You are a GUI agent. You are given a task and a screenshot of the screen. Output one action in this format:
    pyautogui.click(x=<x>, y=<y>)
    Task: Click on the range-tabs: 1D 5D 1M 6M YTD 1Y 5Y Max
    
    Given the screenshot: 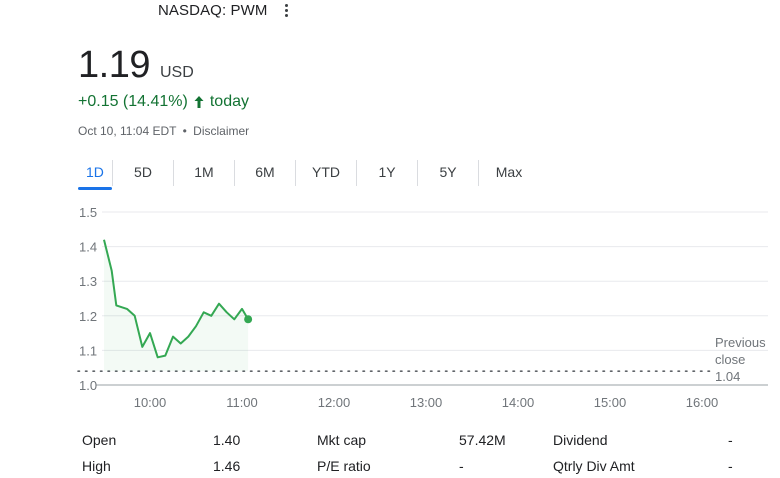 What is the action you would take?
    pyautogui.click(x=308, y=173)
    